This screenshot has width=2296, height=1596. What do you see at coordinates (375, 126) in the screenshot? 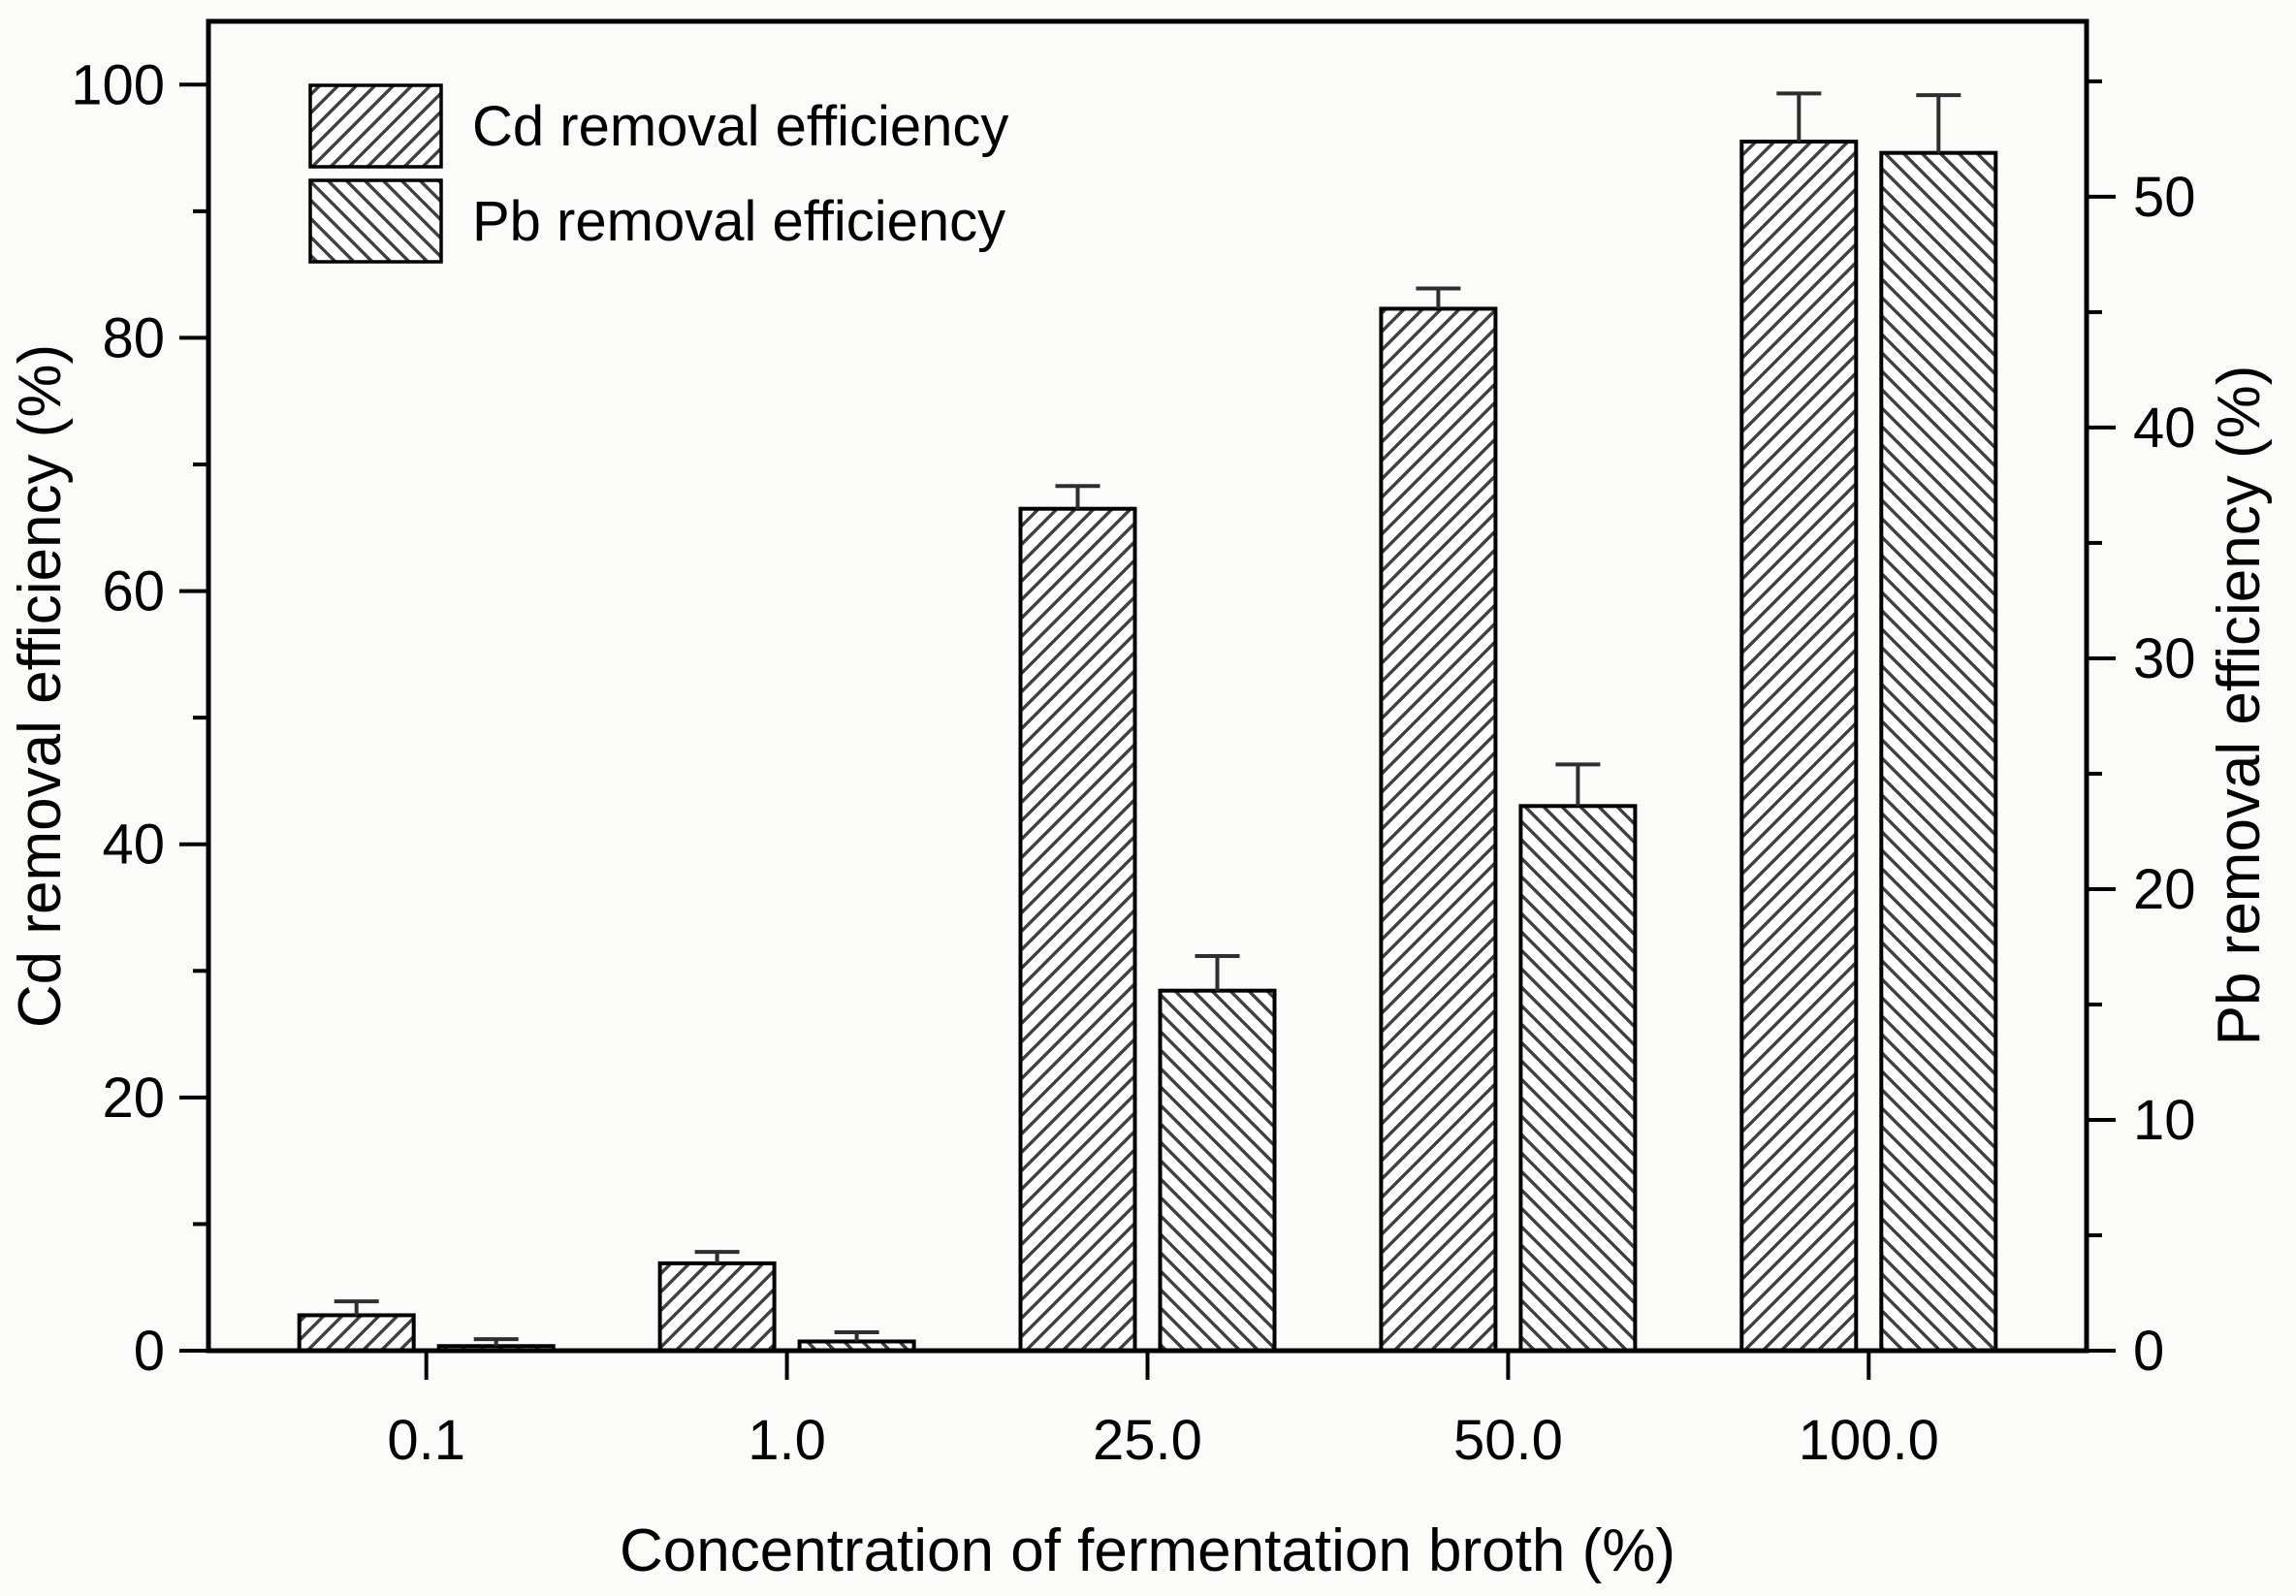
I see `legend-swatch-cd-icon` at bounding box center [375, 126].